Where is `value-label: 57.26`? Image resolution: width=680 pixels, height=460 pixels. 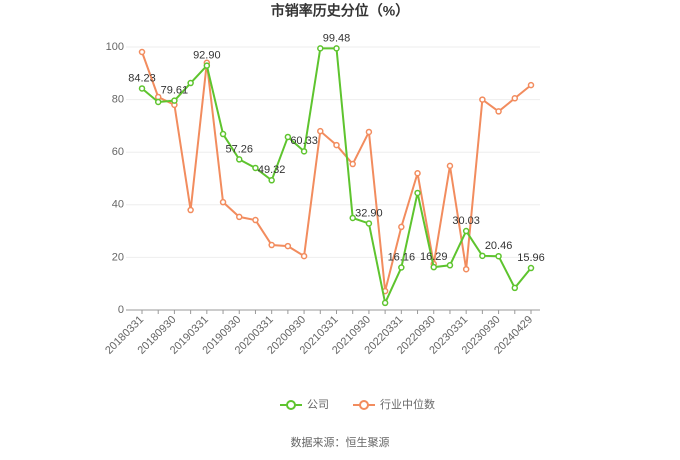 value-label: 57.26 is located at coordinates (239, 149).